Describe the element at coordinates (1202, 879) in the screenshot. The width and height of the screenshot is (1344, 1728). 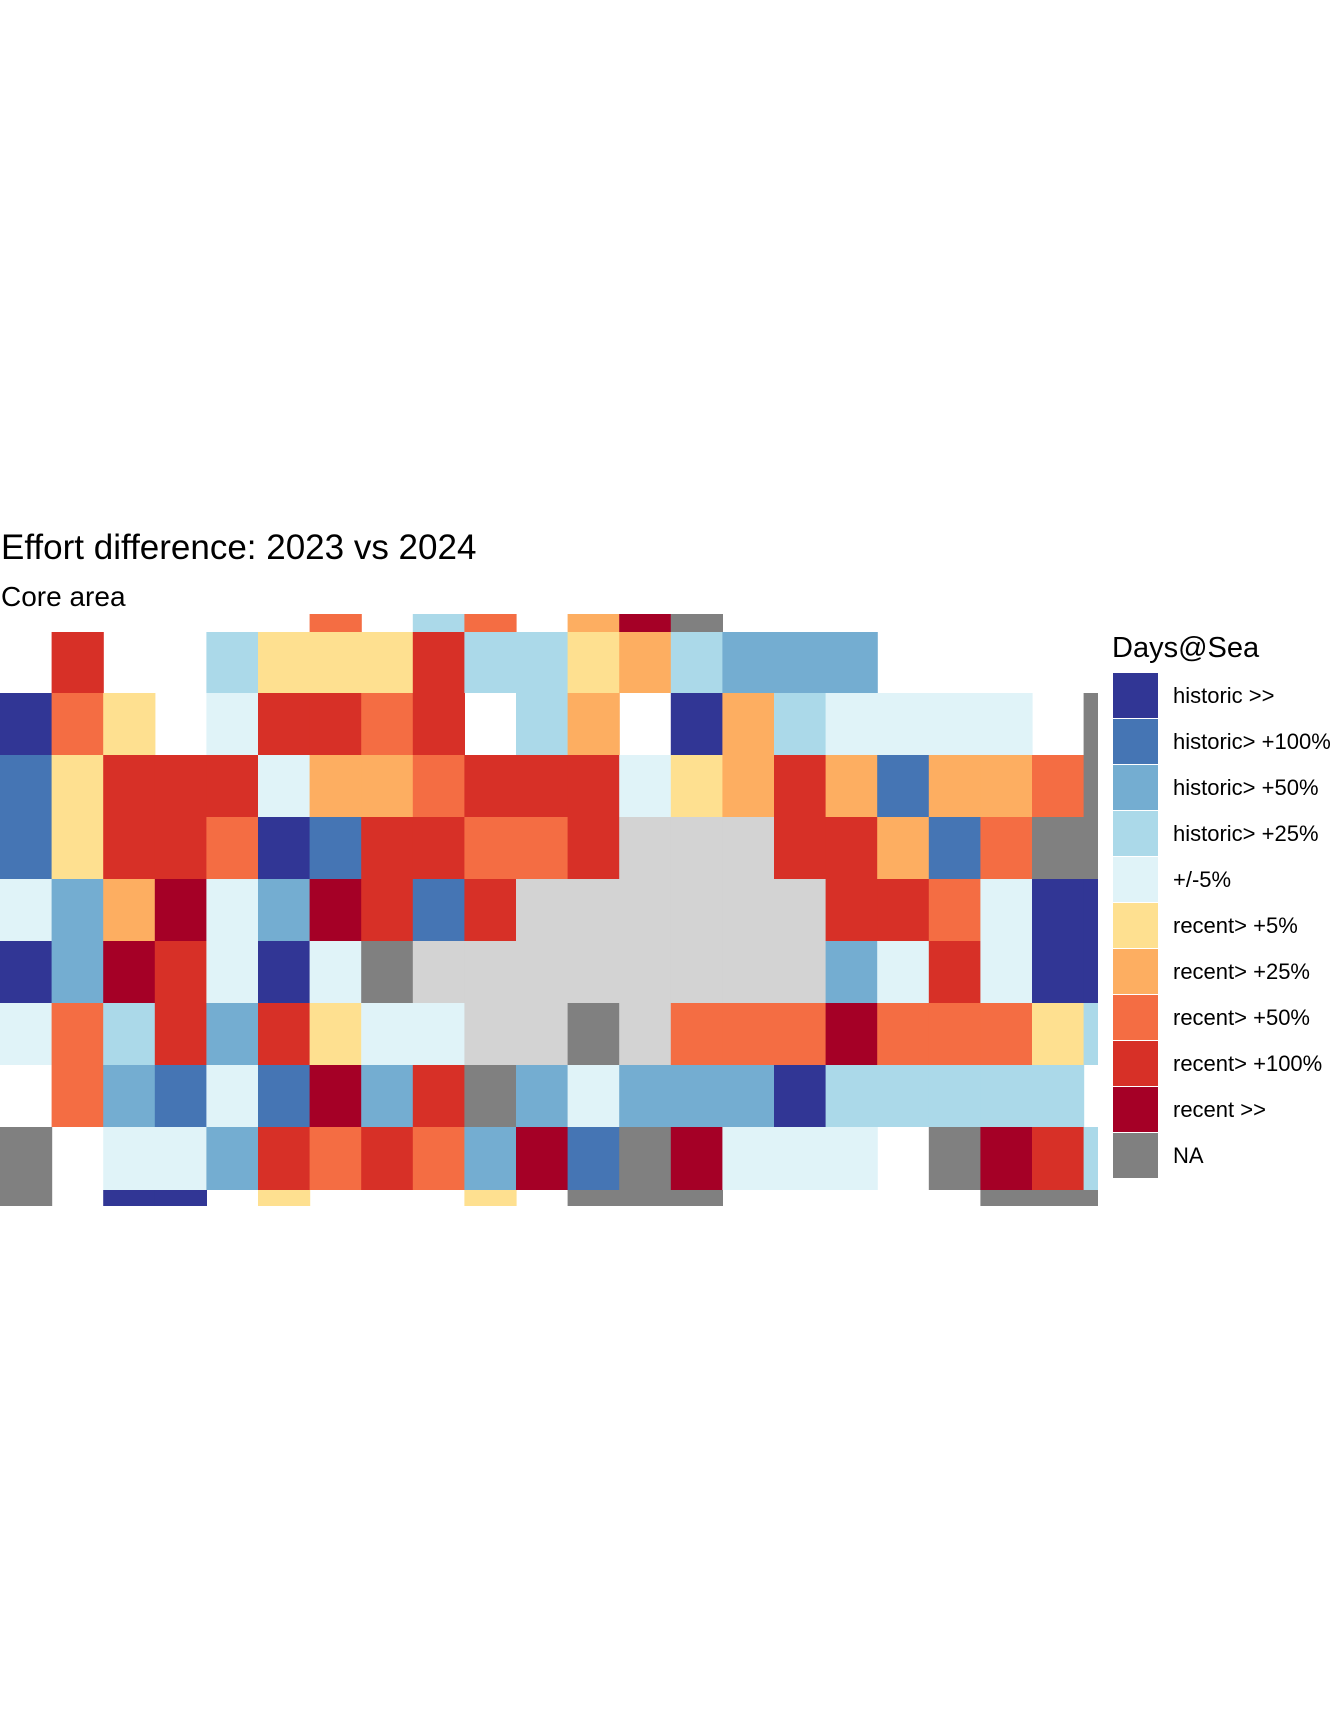
I see `legend-label: +/-5%` at that location.